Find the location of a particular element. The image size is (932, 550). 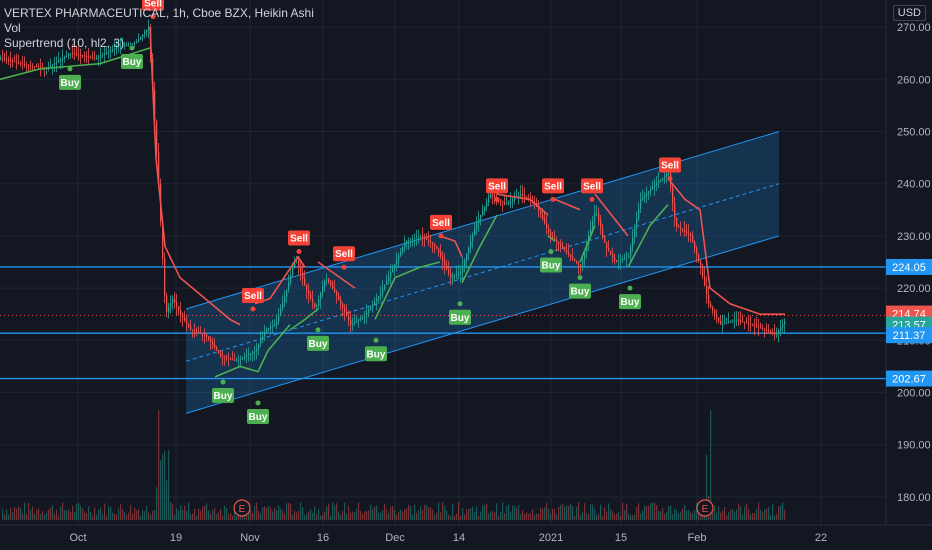

x-tick-label: Oct is located at coordinates (77, 538).